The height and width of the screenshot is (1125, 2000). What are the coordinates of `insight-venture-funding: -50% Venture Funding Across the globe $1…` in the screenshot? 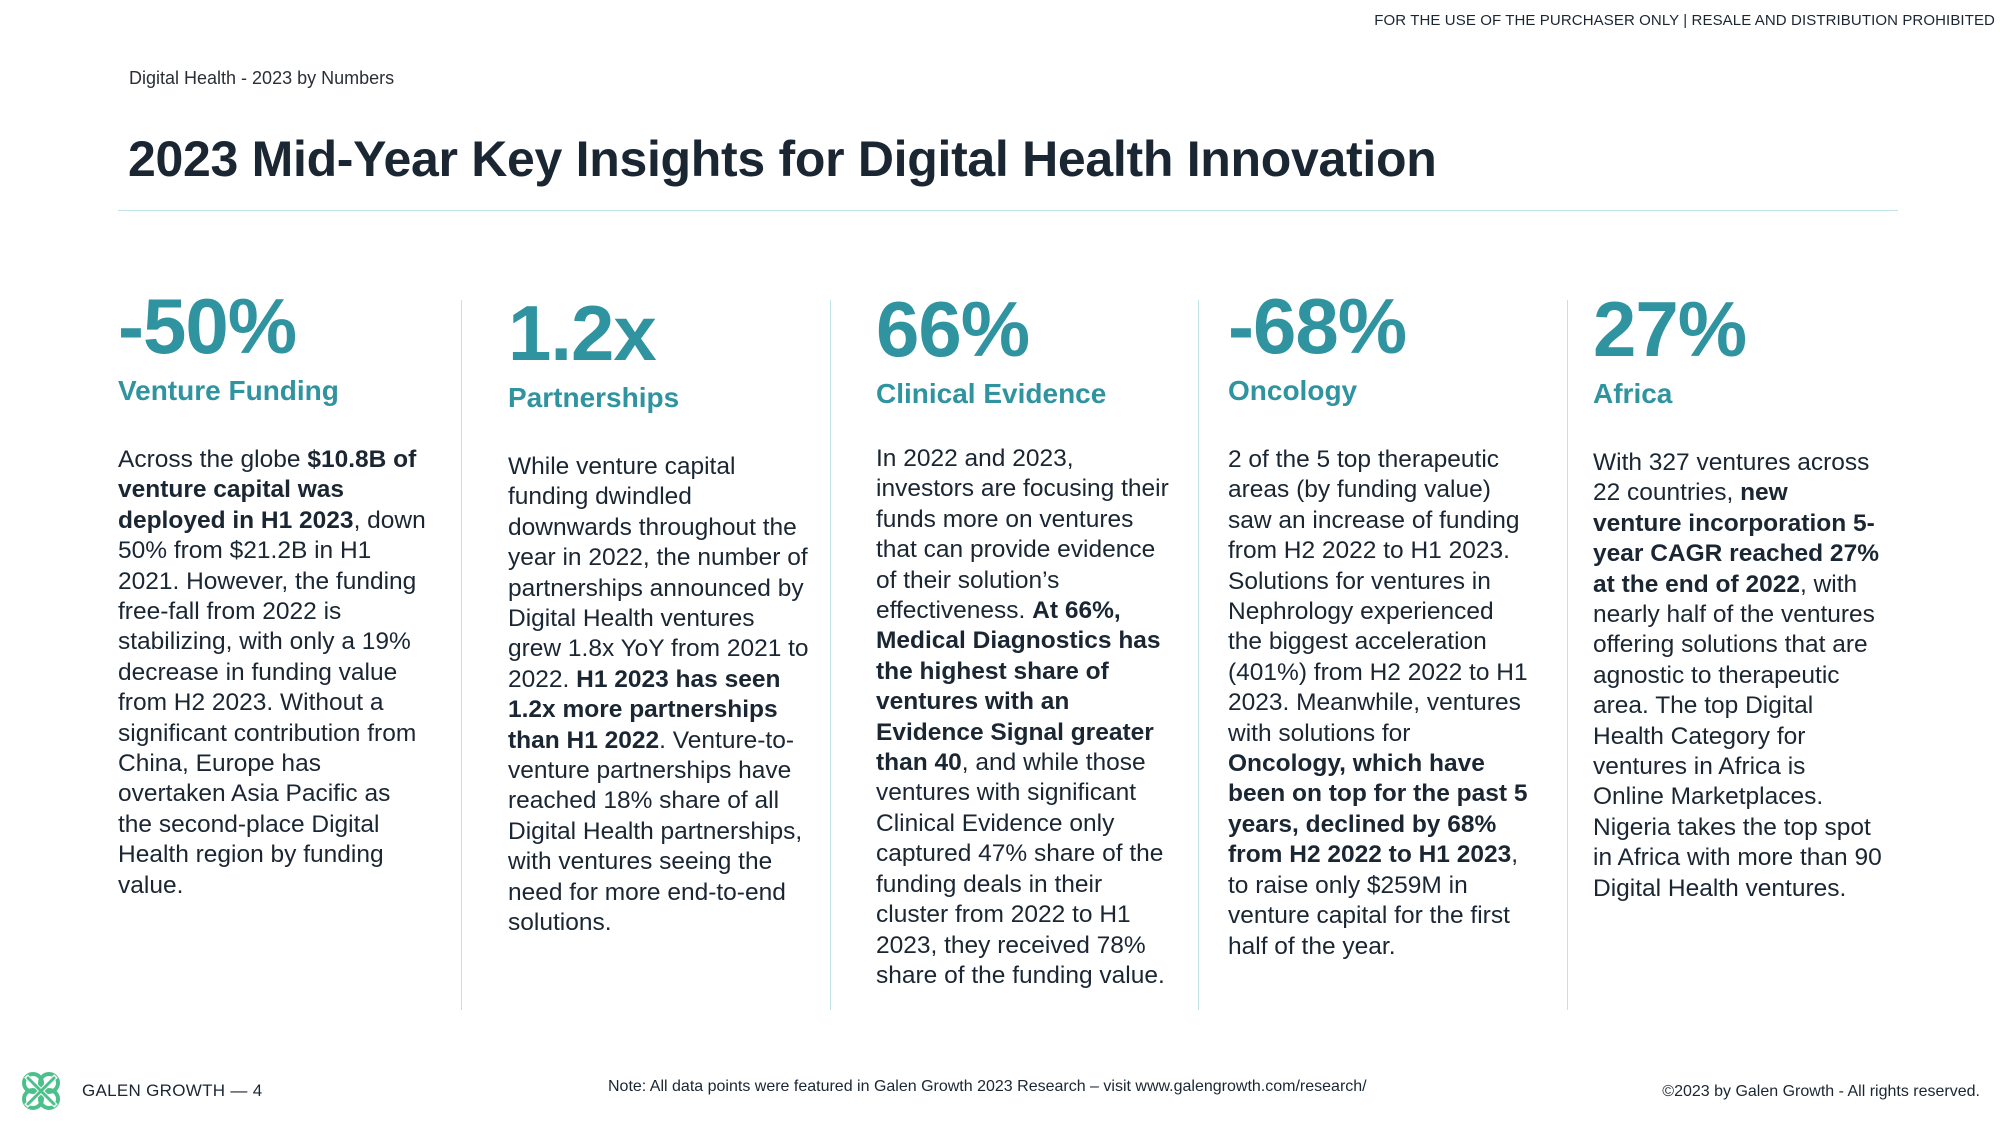 It's located at (272, 590).